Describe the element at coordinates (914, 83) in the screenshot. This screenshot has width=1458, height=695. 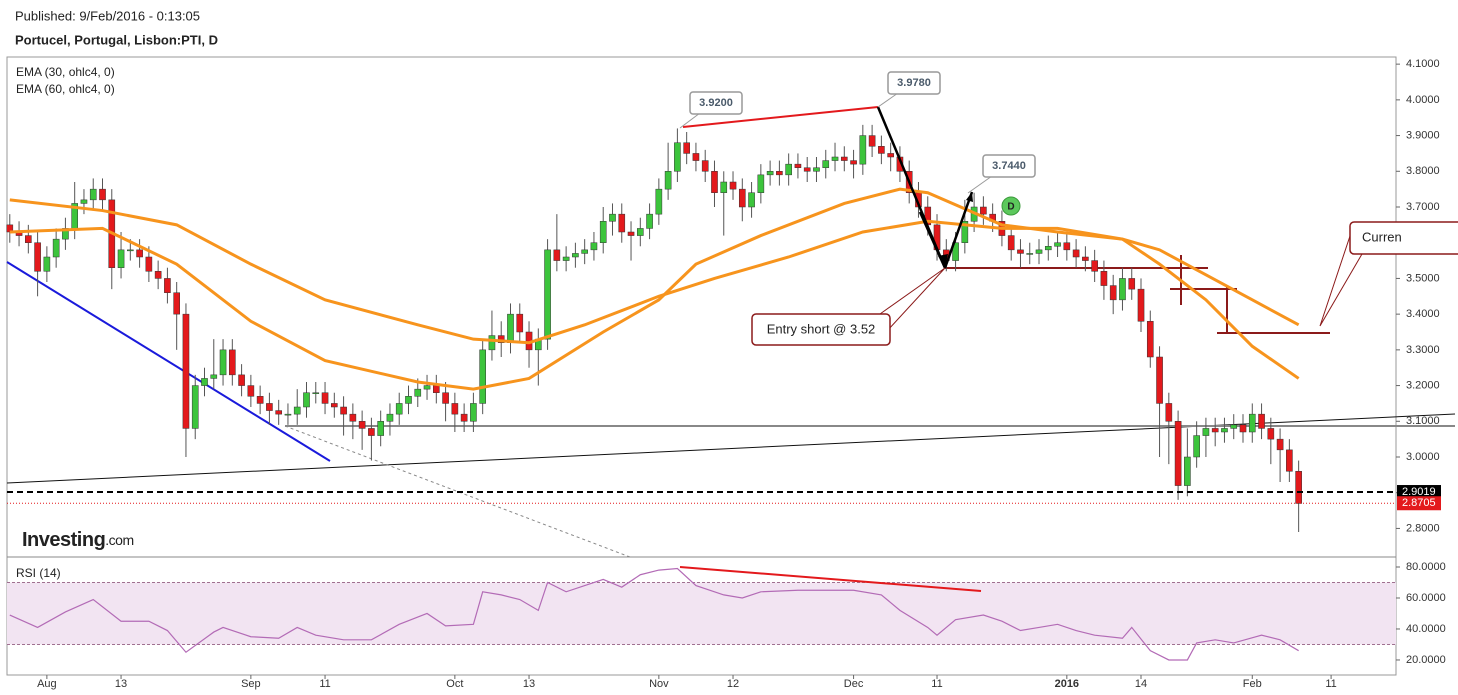
I see `callout-text: 3.9780` at that location.